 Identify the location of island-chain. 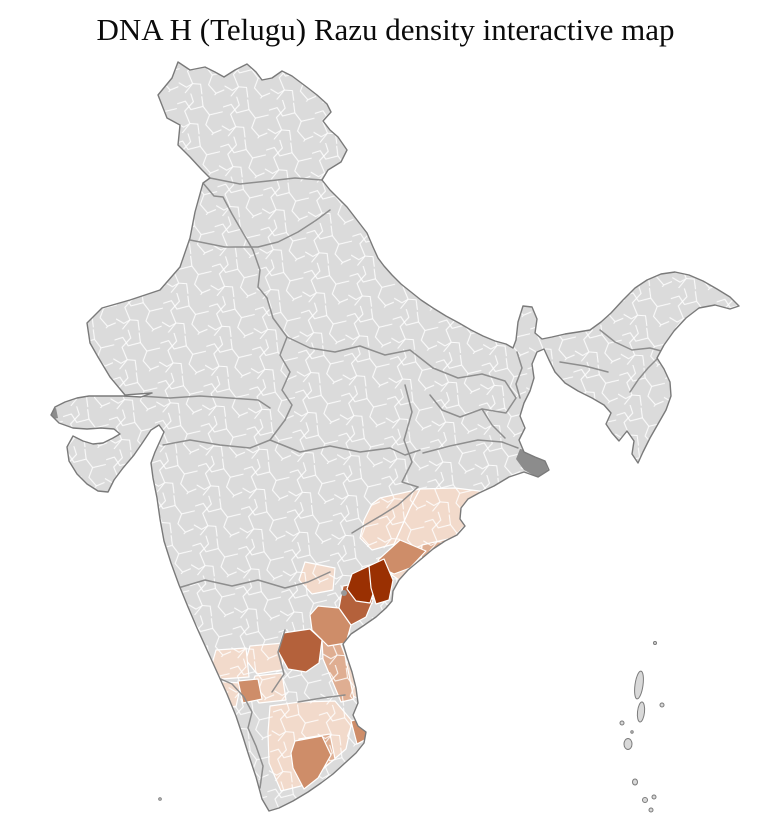
(411, 727).